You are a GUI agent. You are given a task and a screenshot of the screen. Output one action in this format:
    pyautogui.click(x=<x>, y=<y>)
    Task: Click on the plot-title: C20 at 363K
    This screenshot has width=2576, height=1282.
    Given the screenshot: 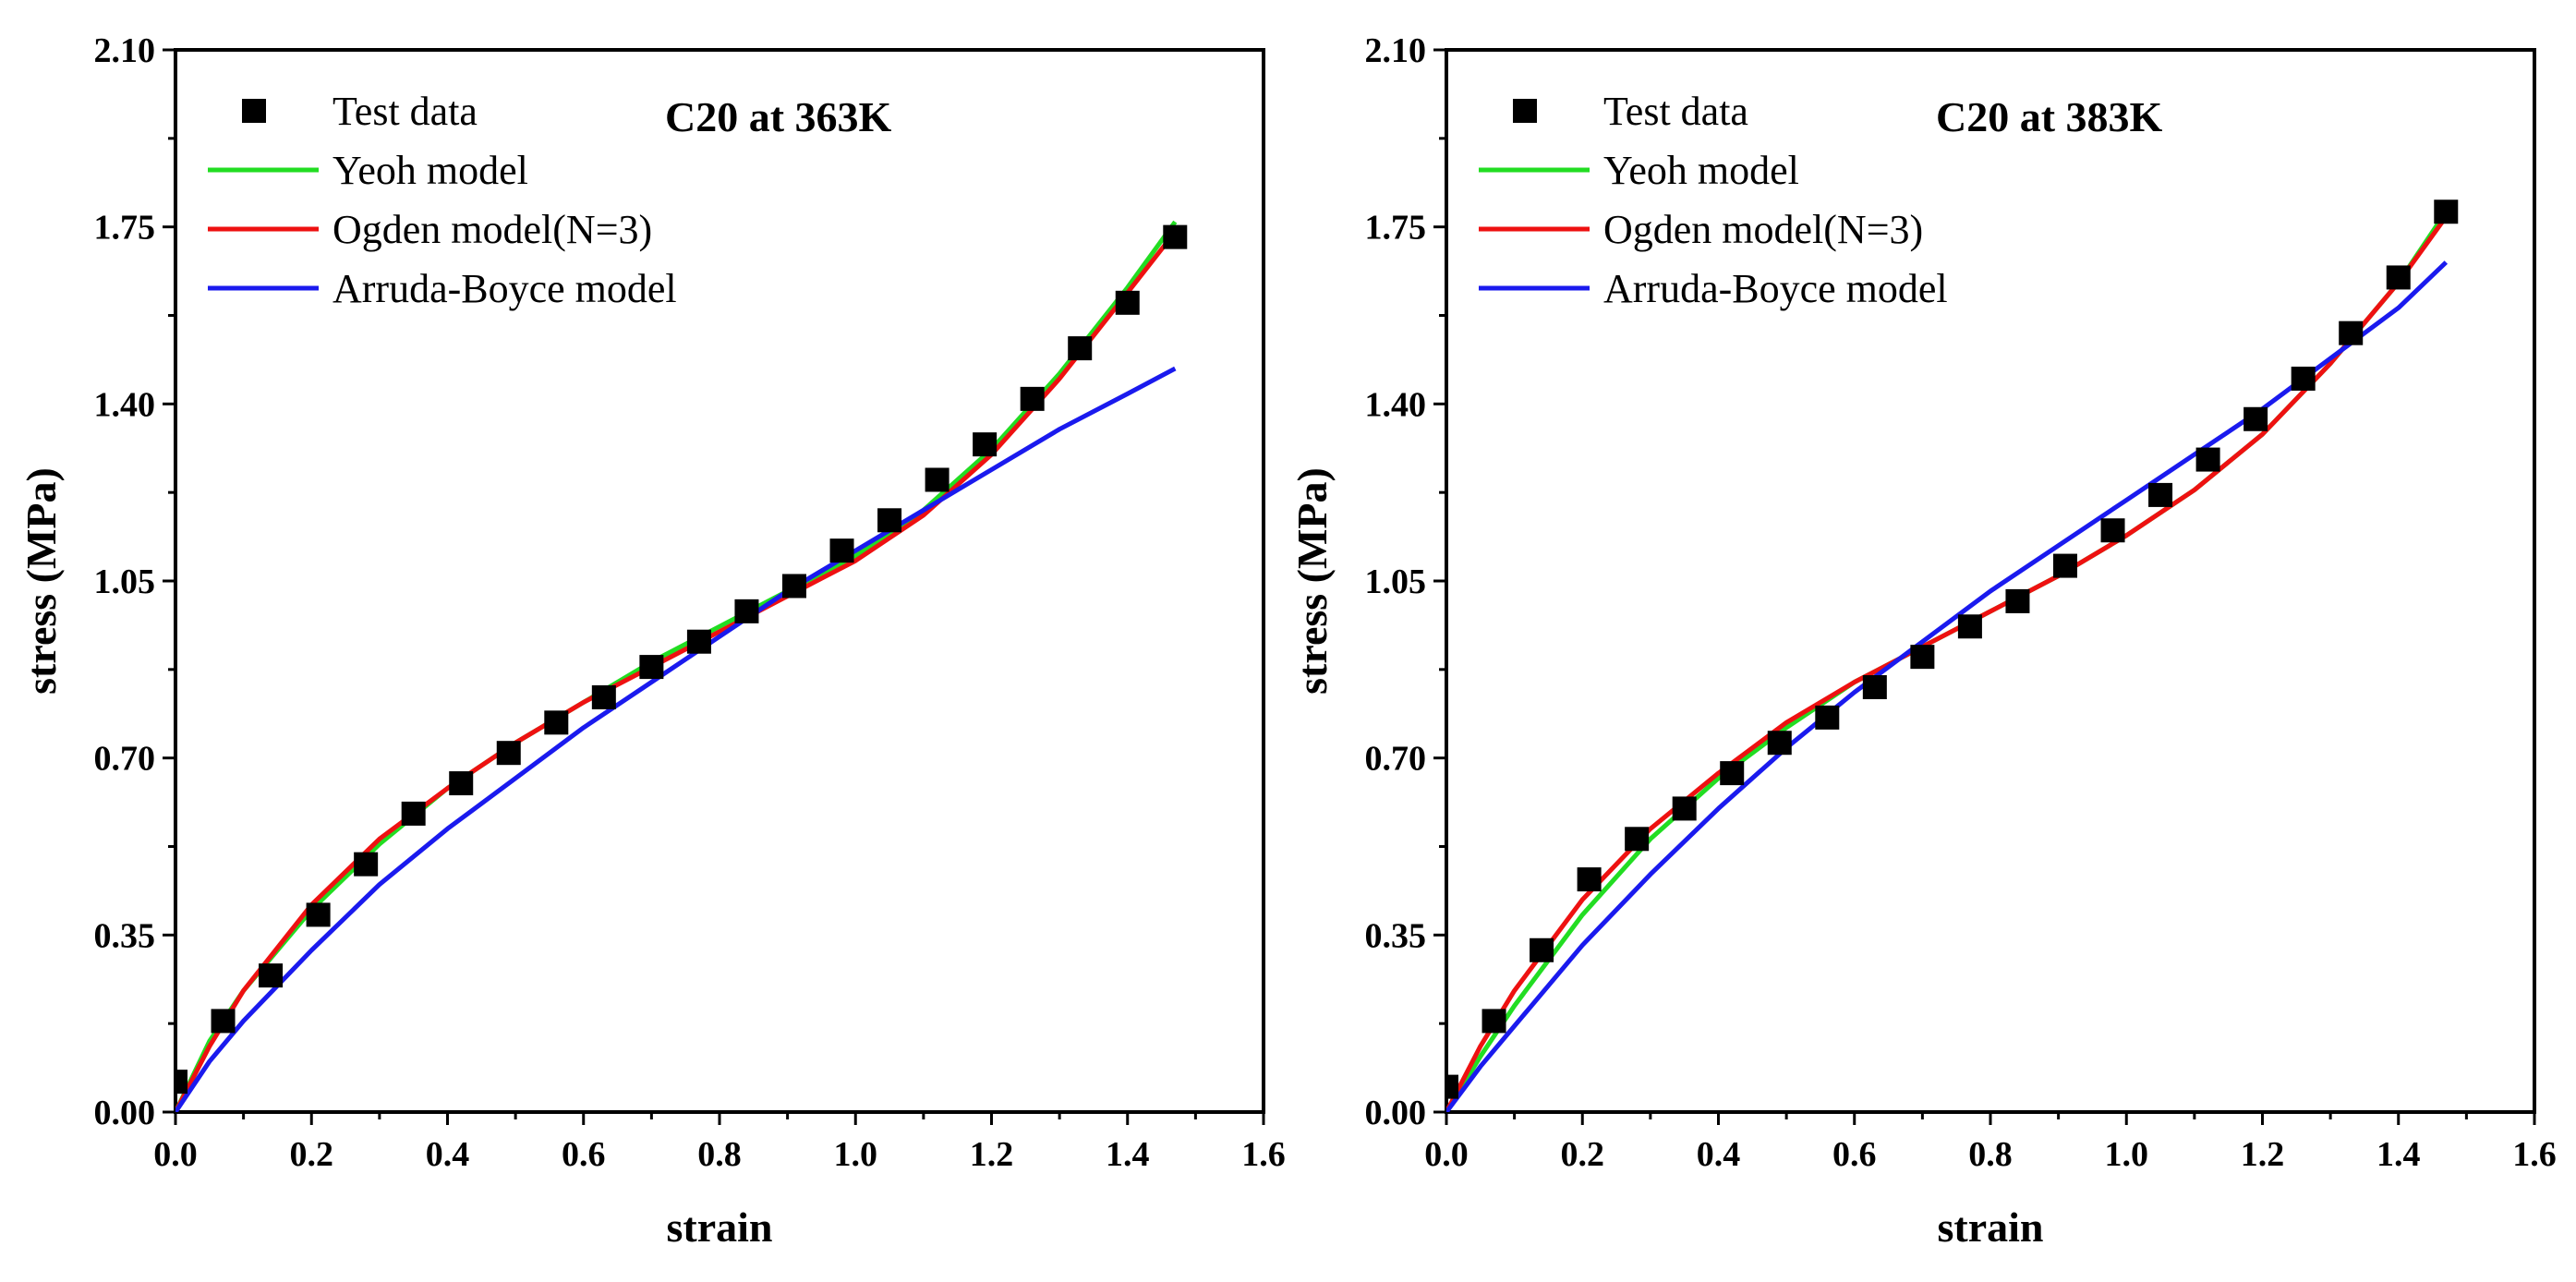 What is the action you would take?
    pyautogui.click(x=778, y=116)
    